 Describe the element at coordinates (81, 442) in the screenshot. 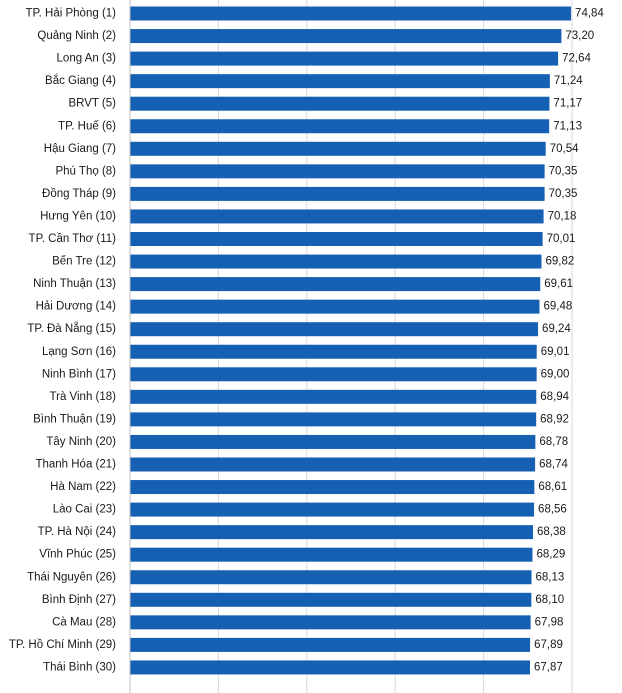

I see `category-label: Tây Ninh (20)` at that location.